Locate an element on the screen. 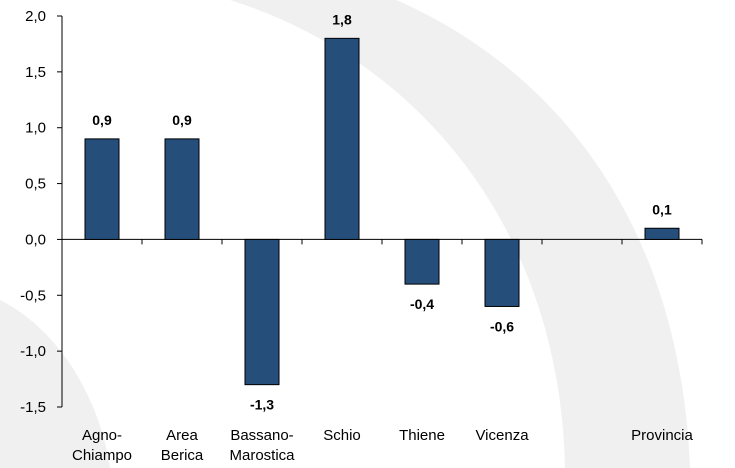 Image resolution: width=735 pixels, height=468 pixels. y-tick-label: 0,0 is located at coordinates (35, 239).